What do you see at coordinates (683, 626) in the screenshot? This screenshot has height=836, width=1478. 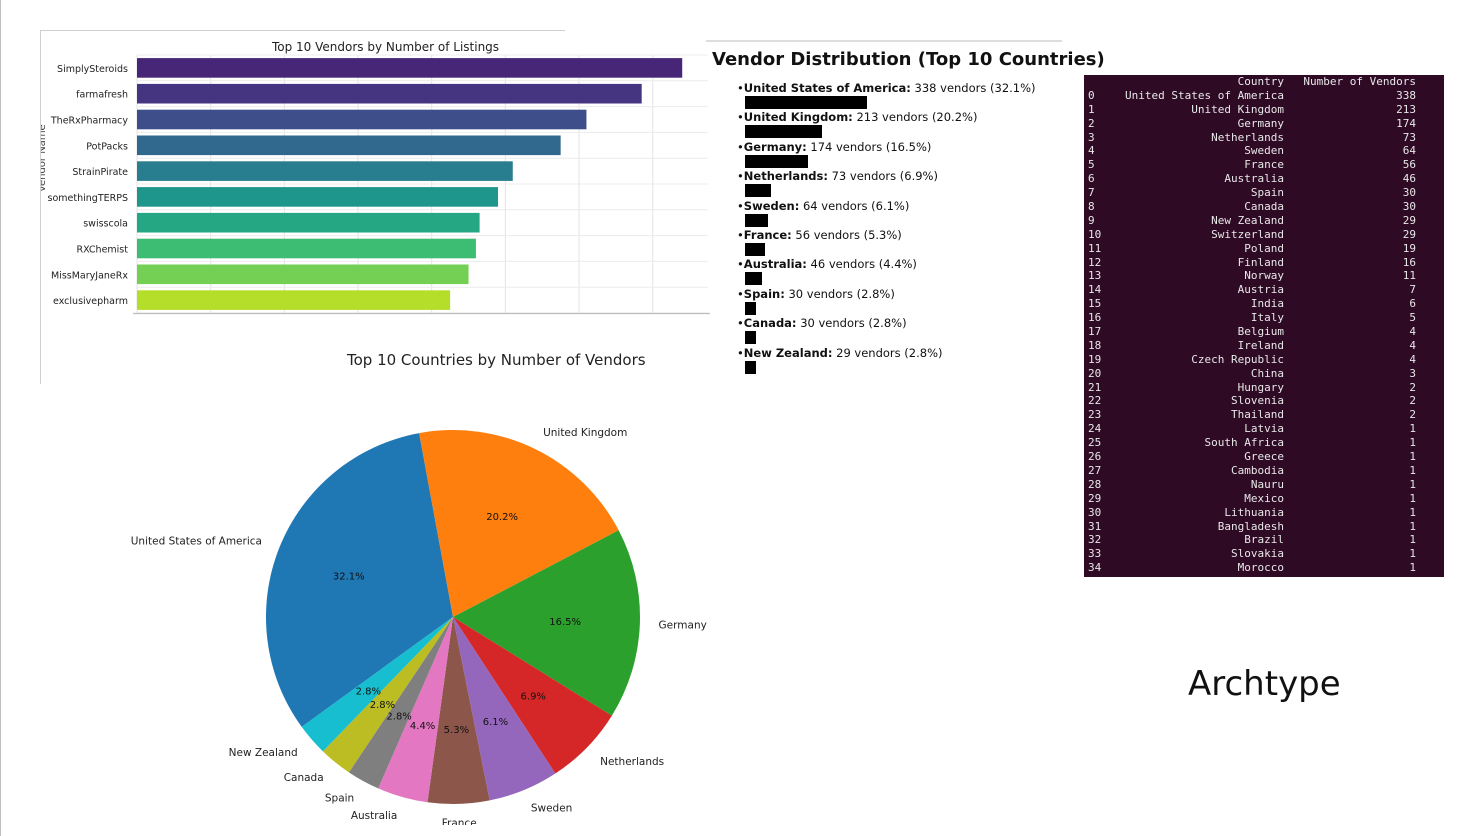 I see `pie-label: Germany` at bounding box center [683, 626].